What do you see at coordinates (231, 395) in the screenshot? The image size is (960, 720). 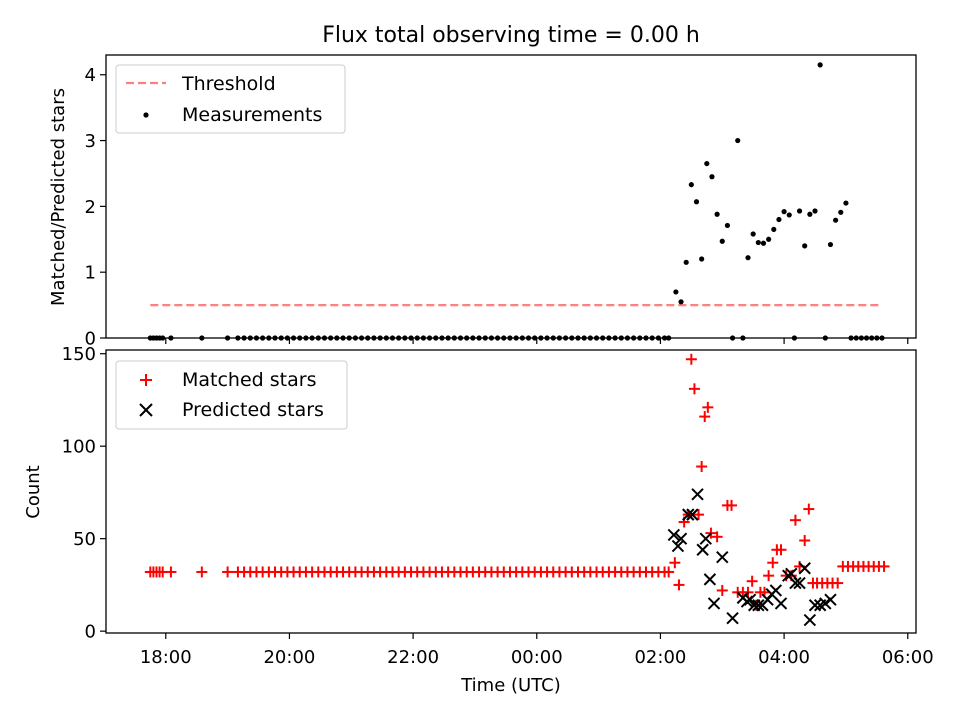 I see `bottom-legend: Matched stars Predicted stars` at bounding box center [231, 395].